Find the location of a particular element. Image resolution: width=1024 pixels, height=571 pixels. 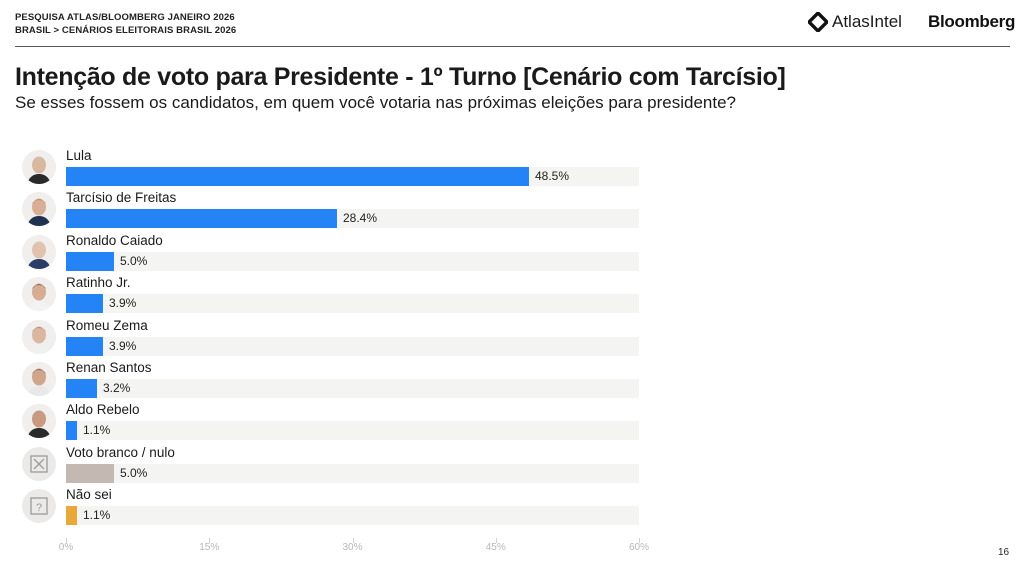

bar-track: 28.4% is located at coordinates (352, 219).